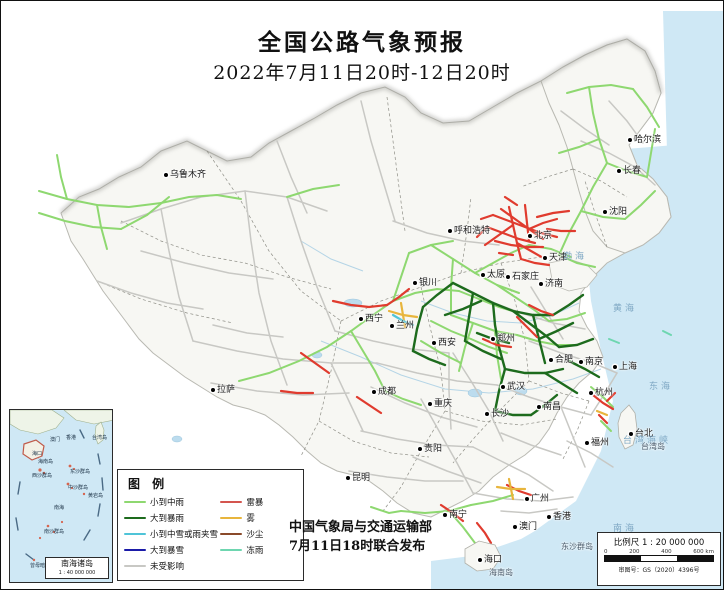 The height and width of the screenshot is (590, 724). What do you see at coordinates (549, 405) in the screenshot?
I see `city-label-南昌: 南昌` at bounding box center [549, 405].